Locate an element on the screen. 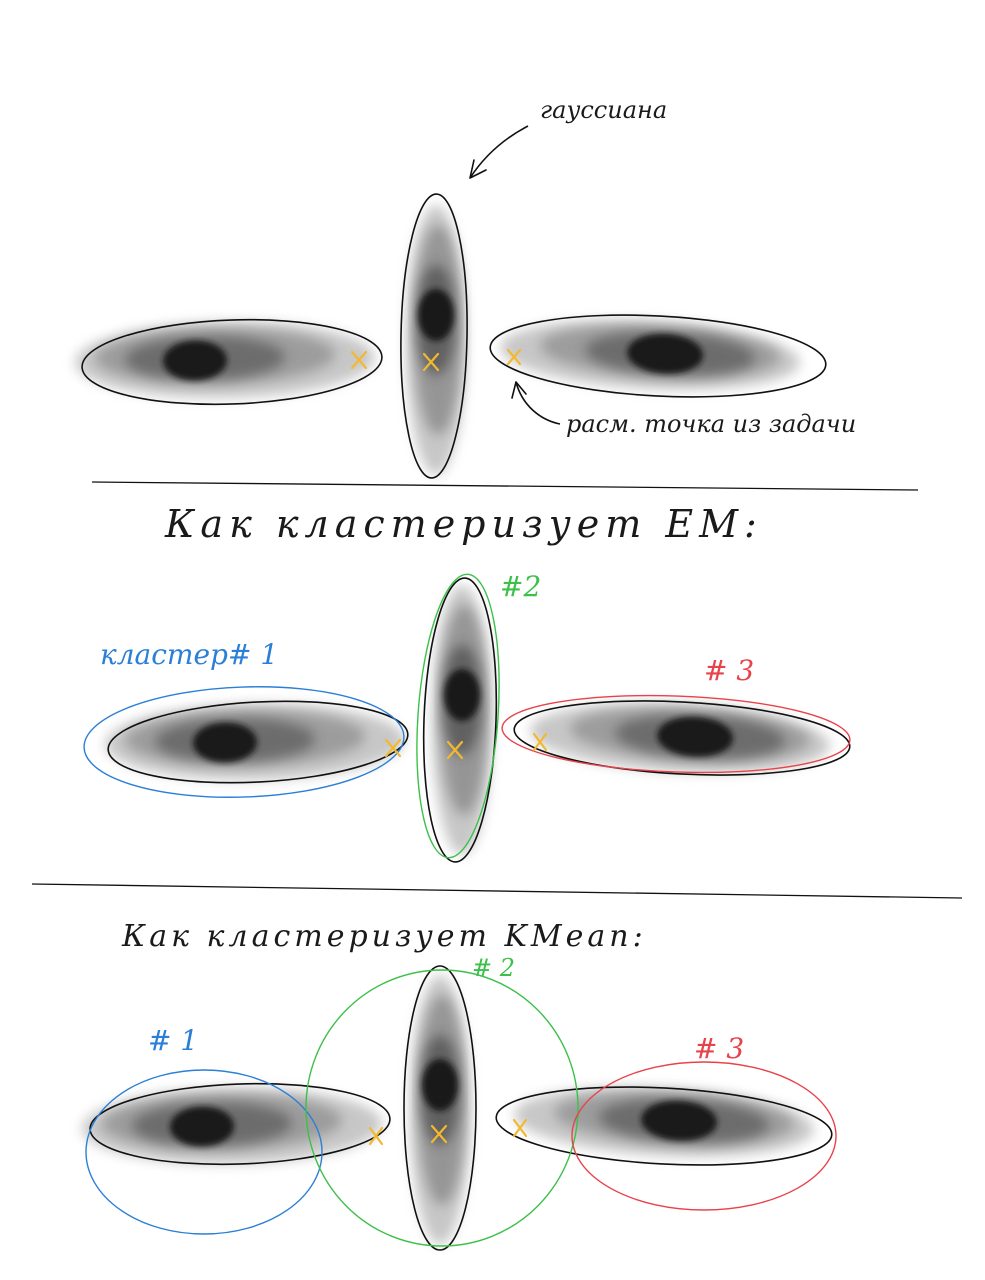  cluster-1-label: # 1 is located at coordinates (173, 1040).